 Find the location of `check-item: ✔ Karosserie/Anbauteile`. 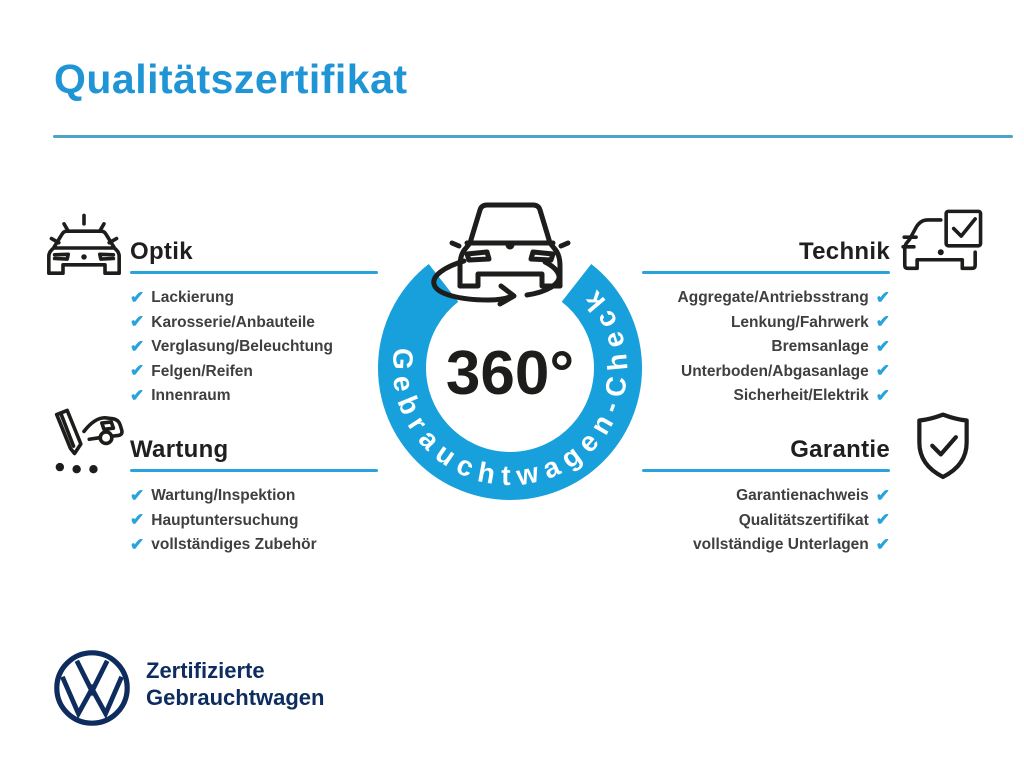

check-item: ✔ Karosserie/Anbauteile is located at coordinates (254, 323).